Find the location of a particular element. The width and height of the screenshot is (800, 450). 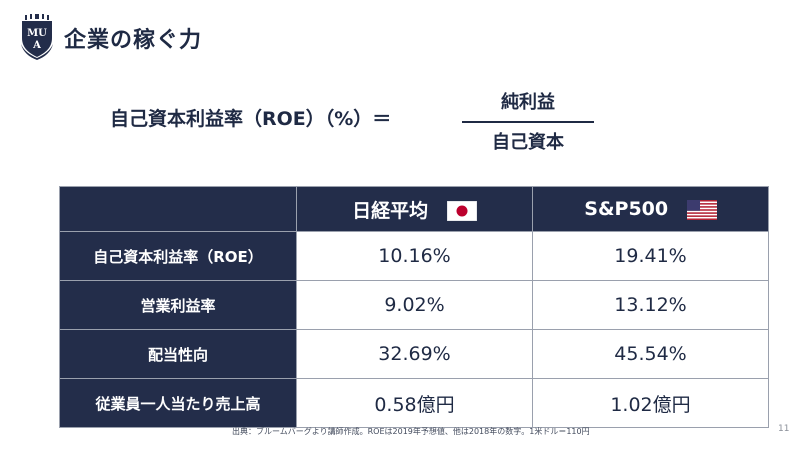

table-cell: 19.41% is located at coordinates (650, 256).